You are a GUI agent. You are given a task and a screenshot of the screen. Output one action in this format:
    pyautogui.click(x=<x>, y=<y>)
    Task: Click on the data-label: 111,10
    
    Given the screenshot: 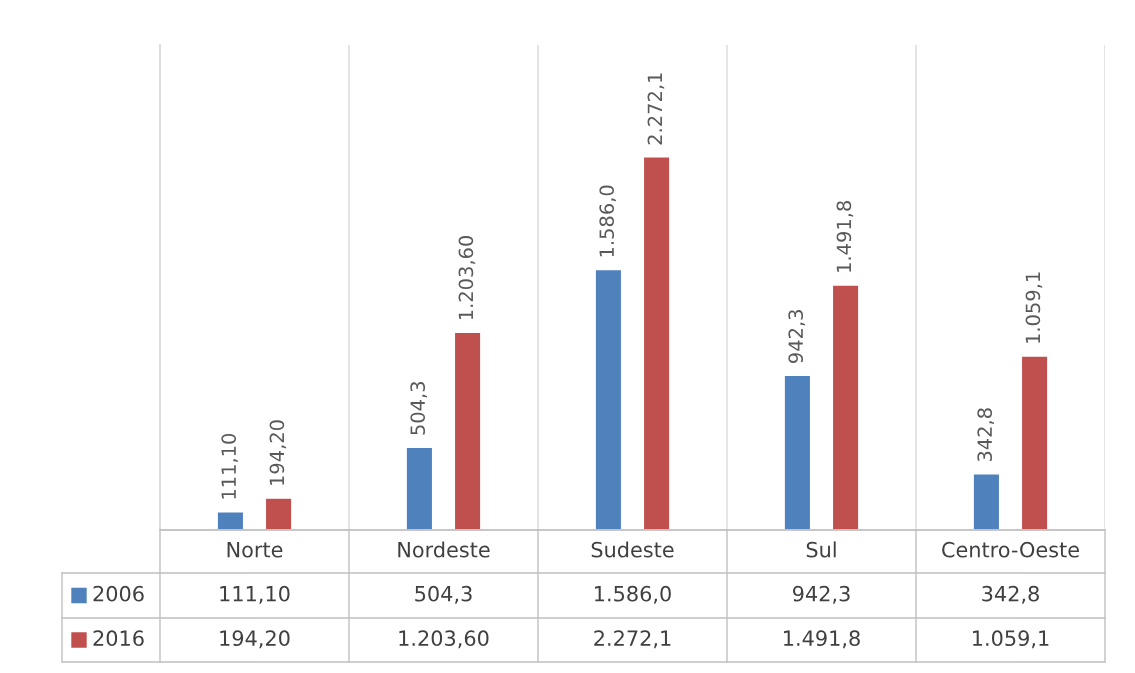 What is the action you would take?
    pyautogui.click(x=255, y=594)
    